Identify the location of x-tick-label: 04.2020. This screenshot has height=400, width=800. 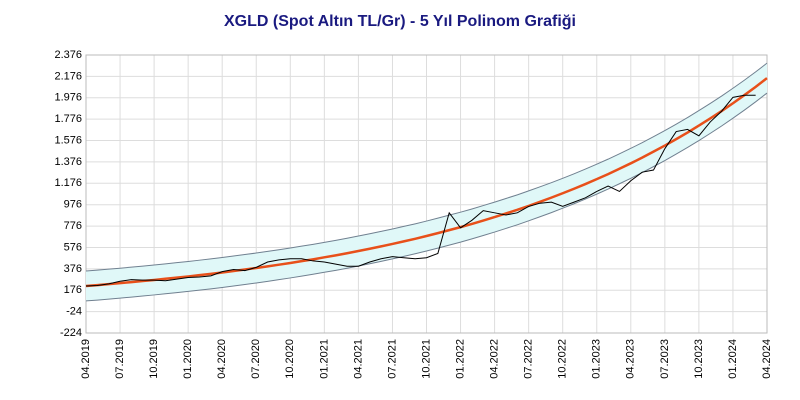
(222, 359).